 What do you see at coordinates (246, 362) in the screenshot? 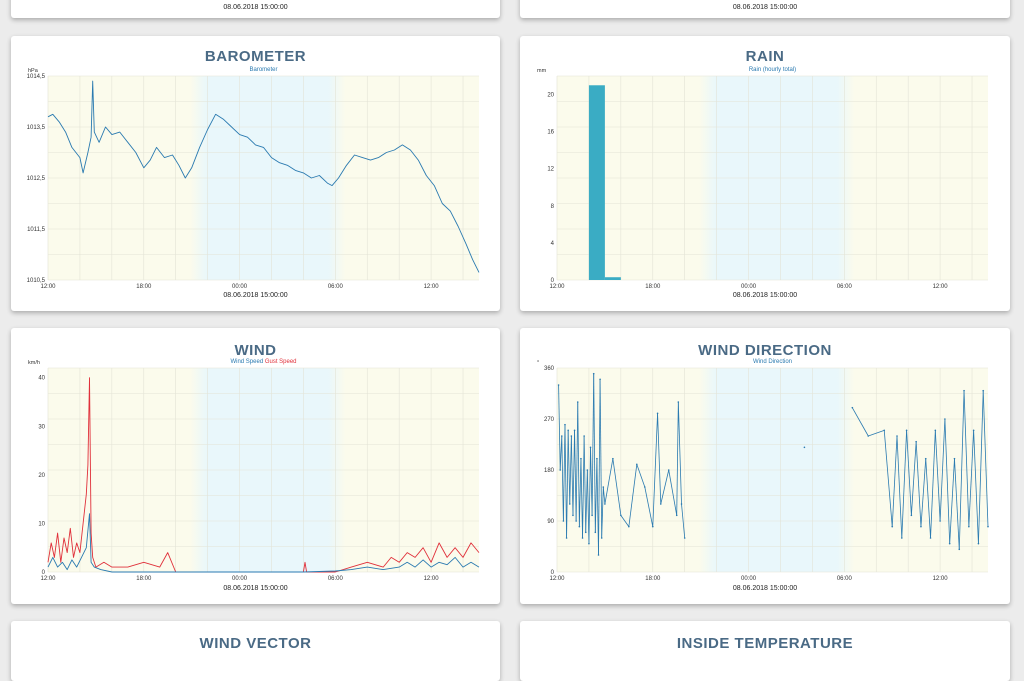
I see `legend-entry: Wind Speed` at bounding box center [246, 362].